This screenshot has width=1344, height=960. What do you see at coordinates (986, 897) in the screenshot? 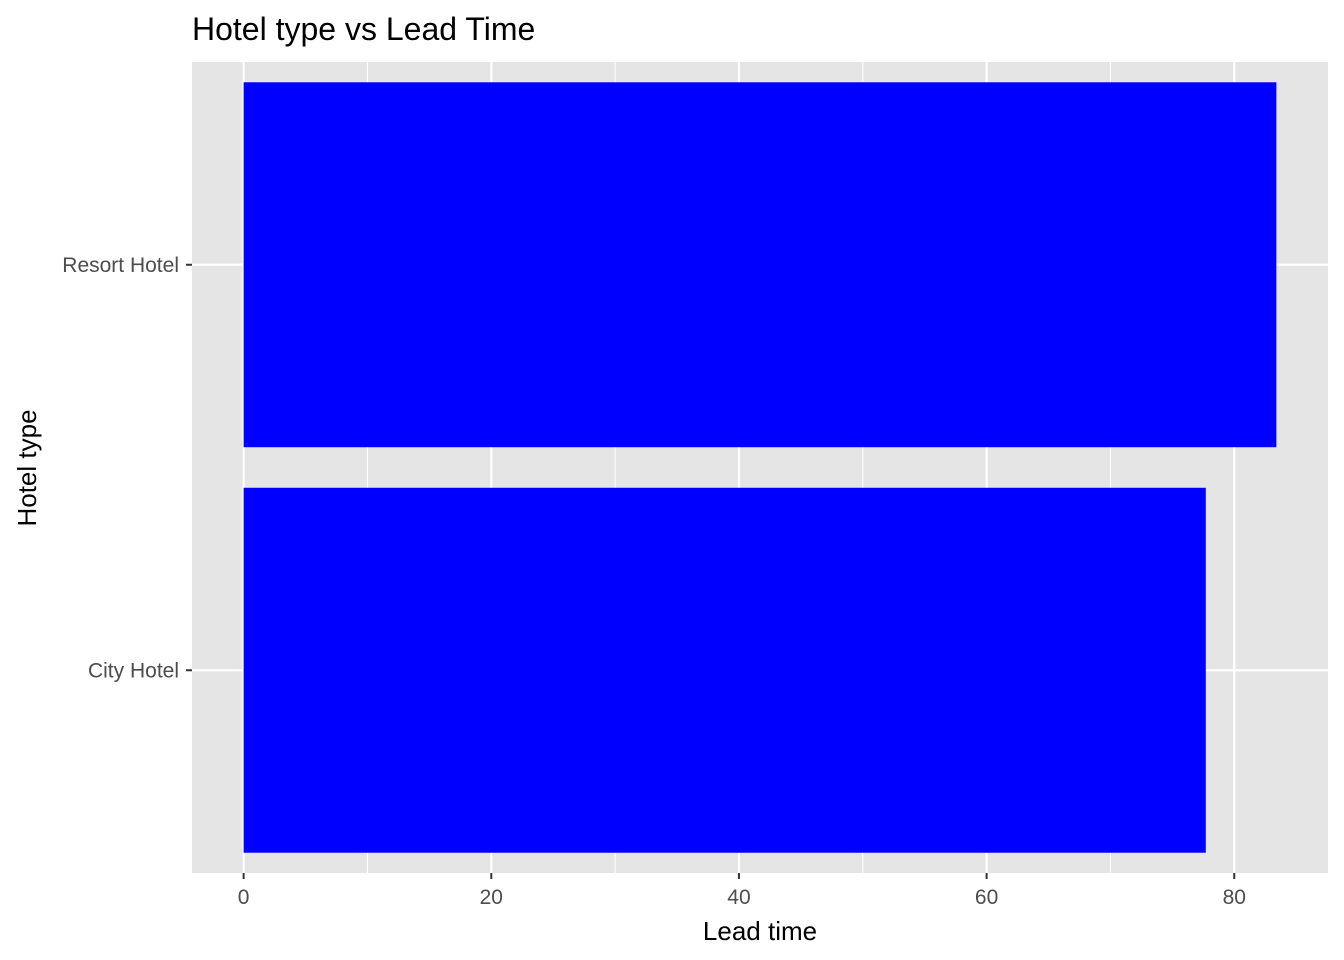
I see `x-tick-label: 60` at bounding box center [986, 897].